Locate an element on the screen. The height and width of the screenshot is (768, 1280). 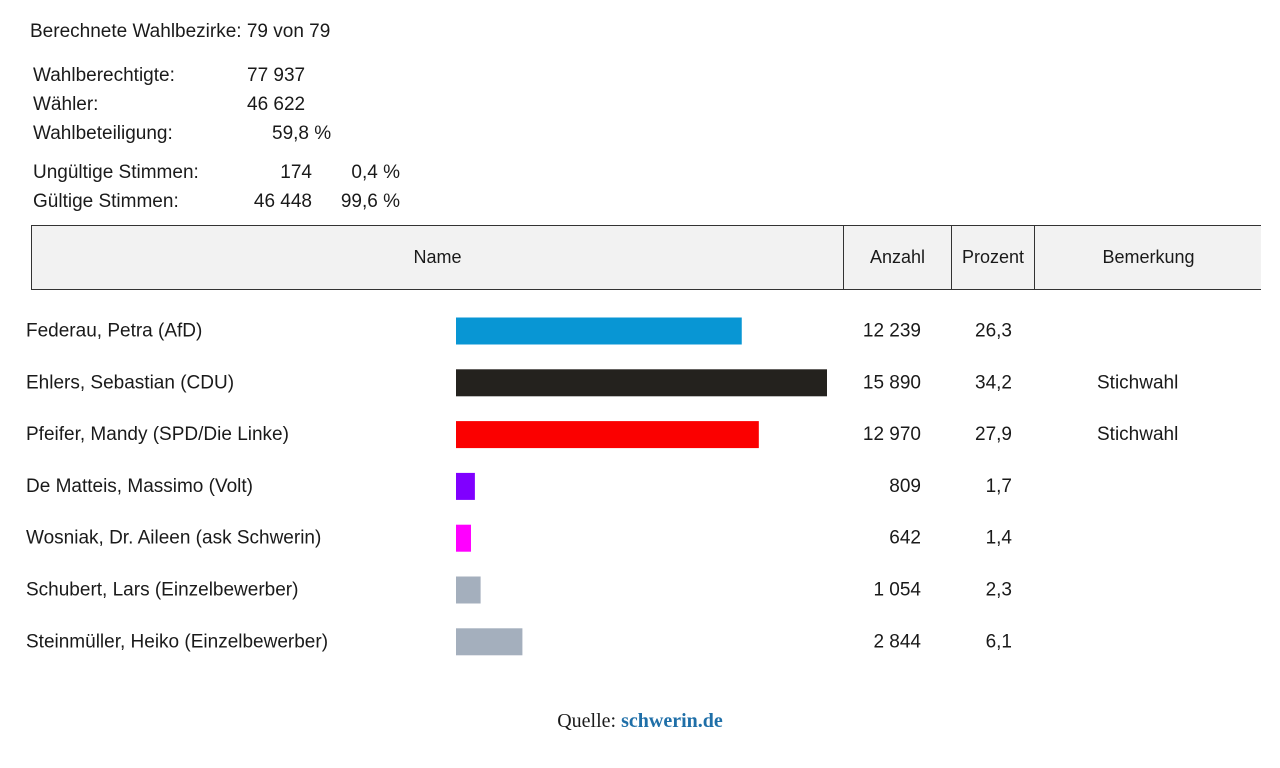
turnout-label: Wahlbeteiligung: is located at coordinates (103, 133).